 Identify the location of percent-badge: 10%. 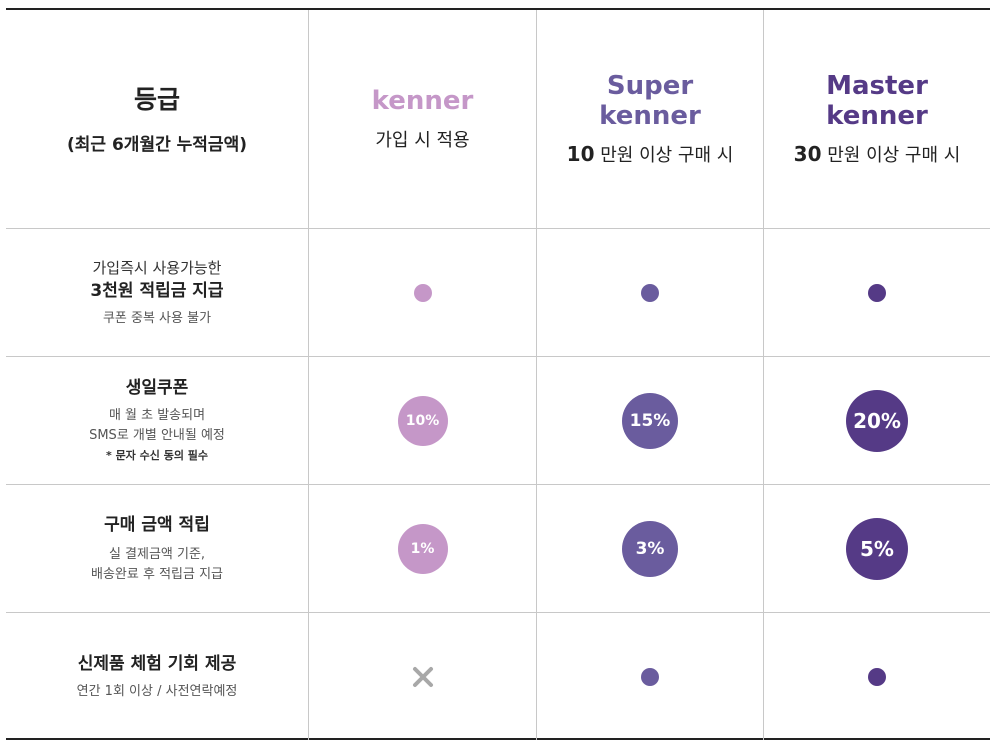
(422, 420).